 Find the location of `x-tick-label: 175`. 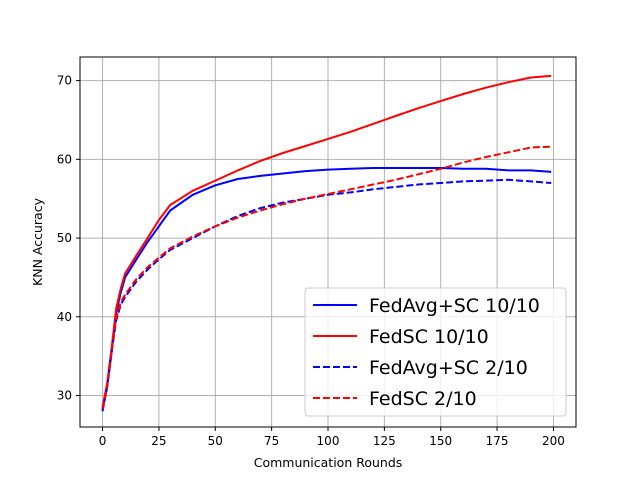

x-tick-label: 175 is located at coordinates (497, 441).